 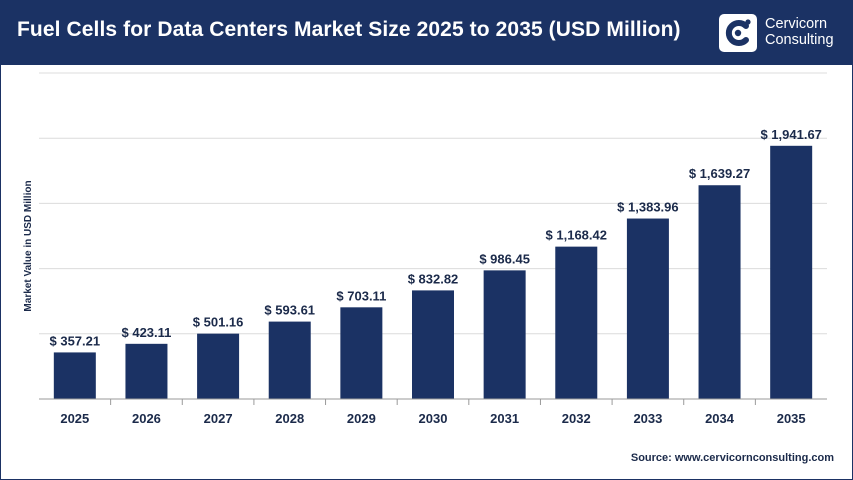 What do you see at coordinates (433, 418) in the screenshot?
I see `x-tick-label: 2030` at bounding box center [433, 418].